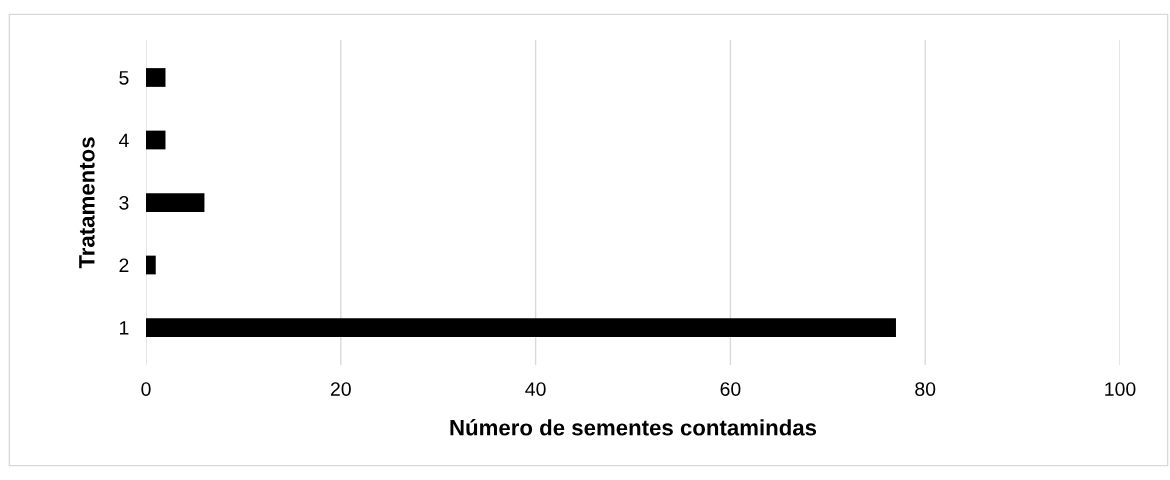 This screenshot has height=480, width=1170. What do you see at coordinates (87, 203) in the screenshot?
I see `y-axis-title: Tratamentos` at bounding box center [87, 203].